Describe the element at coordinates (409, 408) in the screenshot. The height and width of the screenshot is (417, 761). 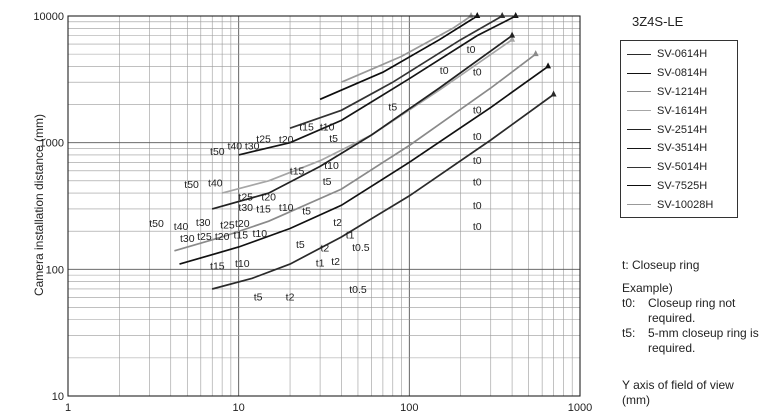
I see `x-tick-label: 100` at that location.